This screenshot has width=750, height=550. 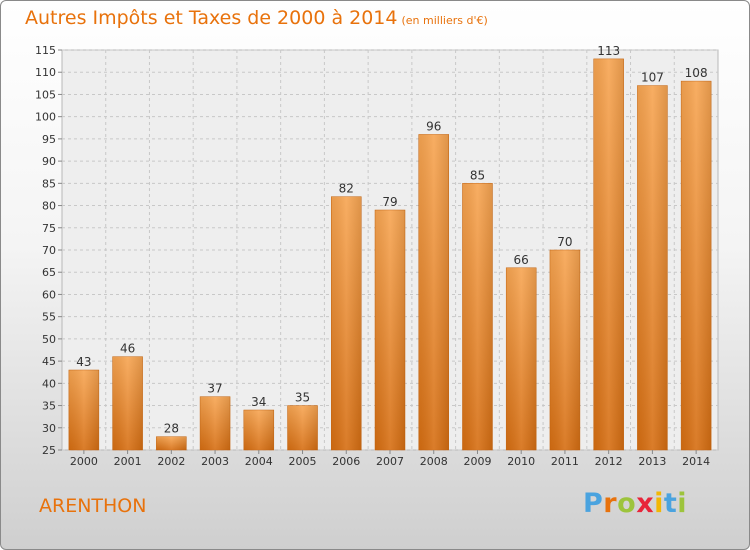 What do you see at coordinates (49, 250) in the screenshot?
I see `y-tick-label: 70` at bounding box center [49, 250].